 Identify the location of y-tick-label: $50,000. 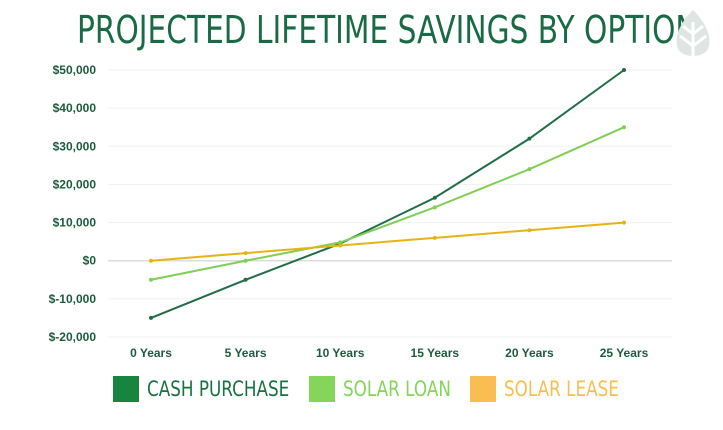
(75, 70).